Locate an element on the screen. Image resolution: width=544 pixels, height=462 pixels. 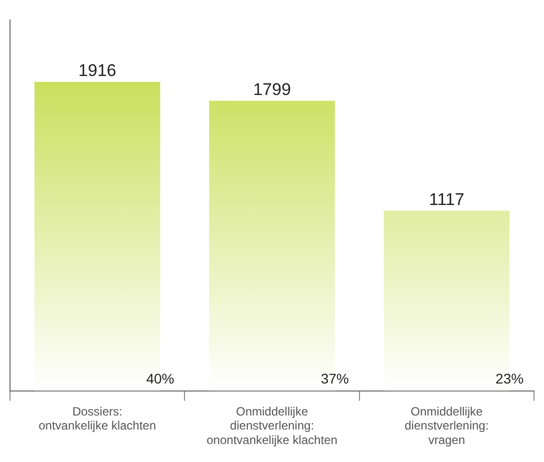
data-label: 1916 is located at coordinates (97, 70).